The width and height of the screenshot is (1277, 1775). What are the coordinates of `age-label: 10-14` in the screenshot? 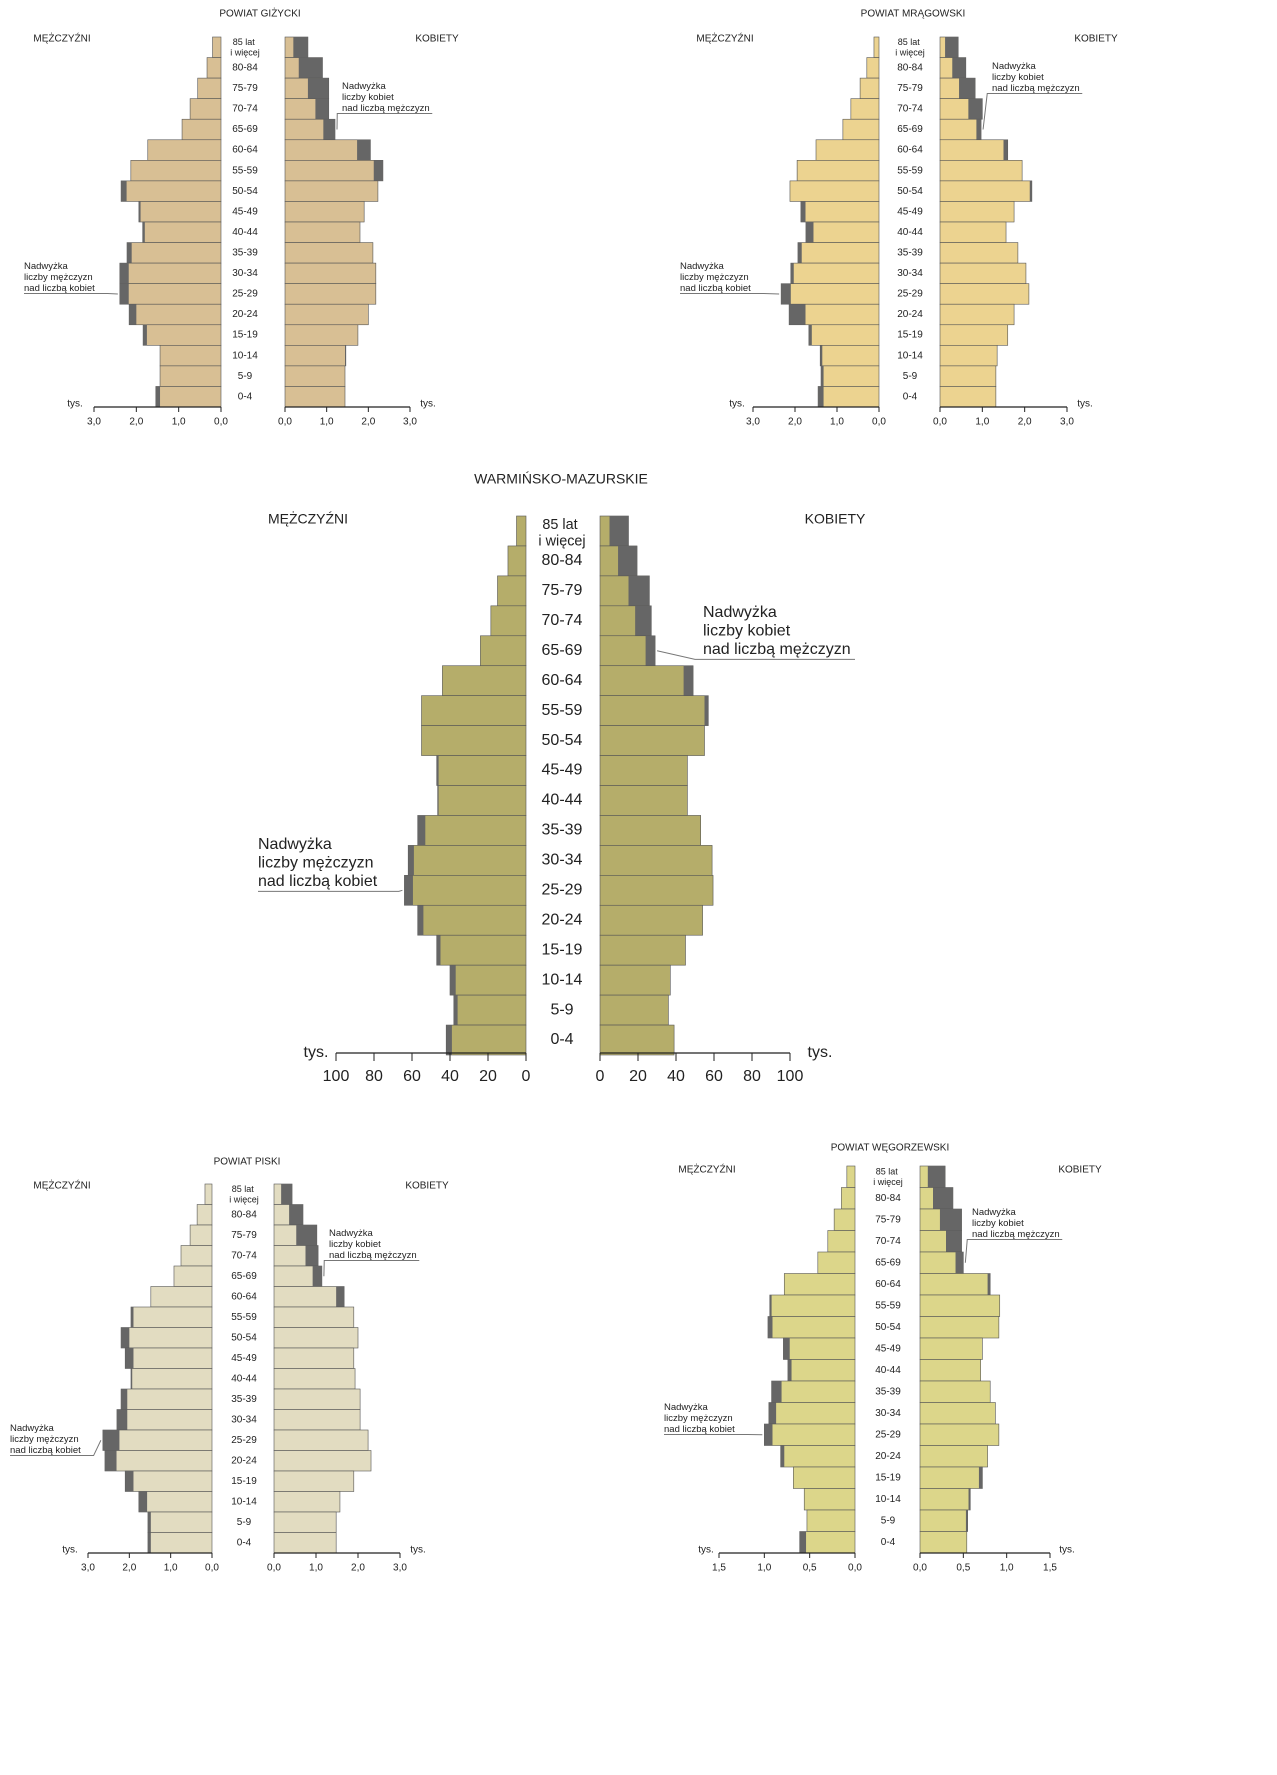 It's located at (910, 355).